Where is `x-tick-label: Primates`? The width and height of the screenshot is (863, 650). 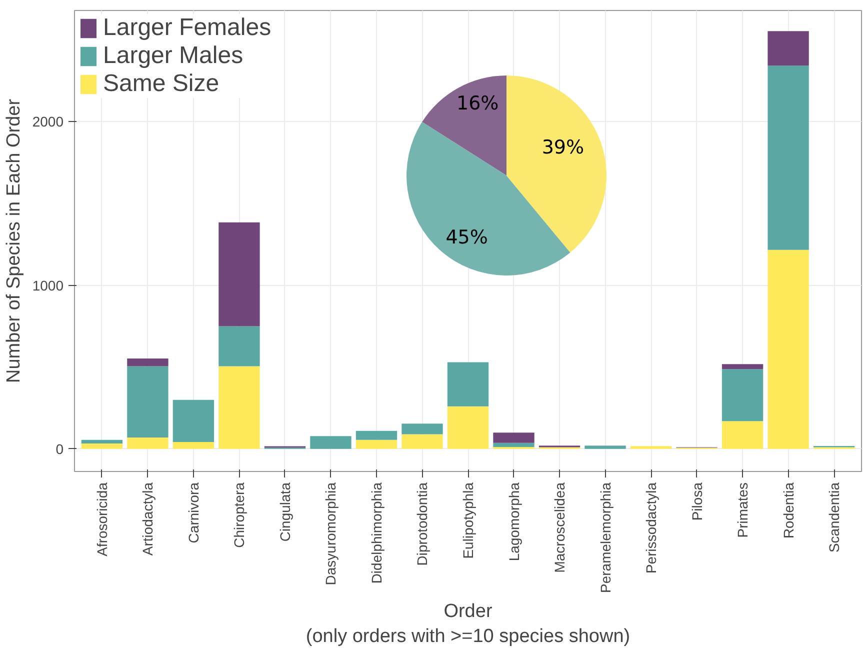 x-tick-label: Primates is located at coordinates (742, 510).